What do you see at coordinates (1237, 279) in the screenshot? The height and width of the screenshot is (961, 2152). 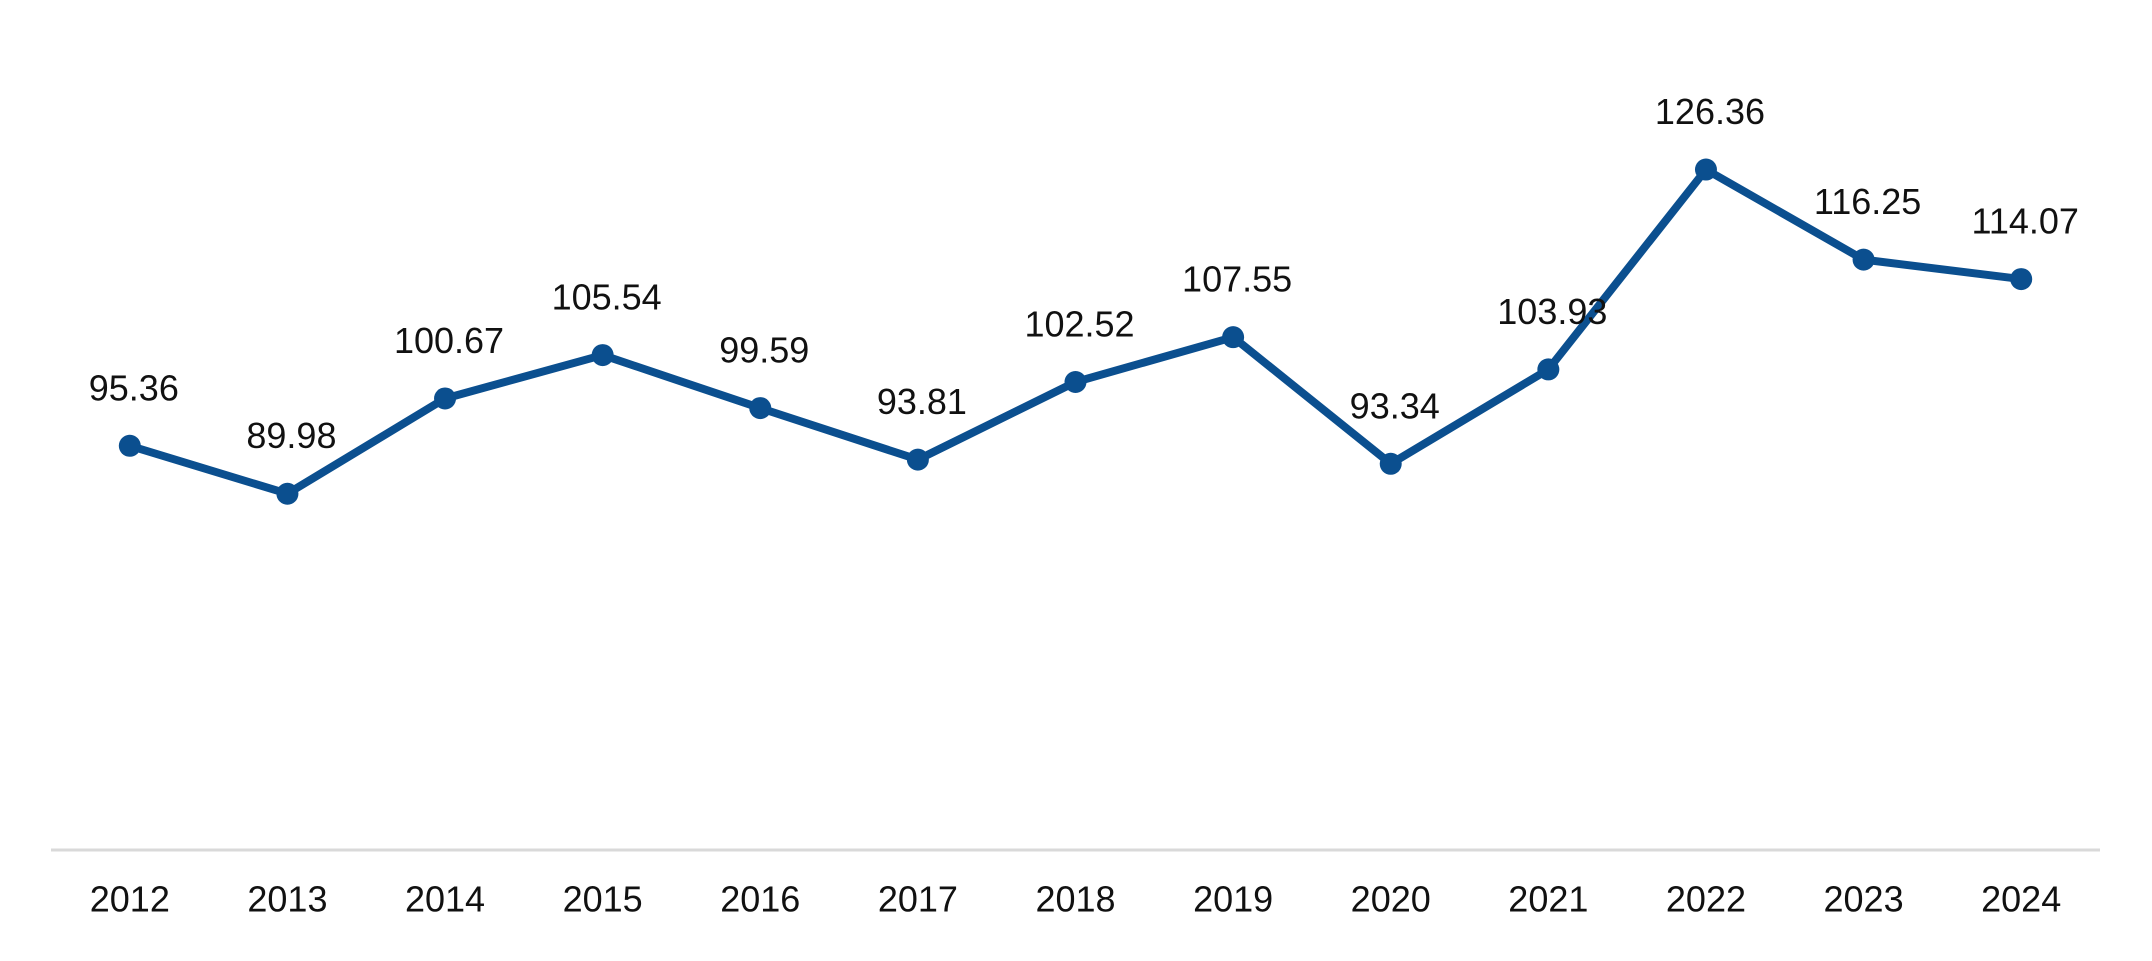 I see `data-label: 107.55` at bounding box center [1237, 279].